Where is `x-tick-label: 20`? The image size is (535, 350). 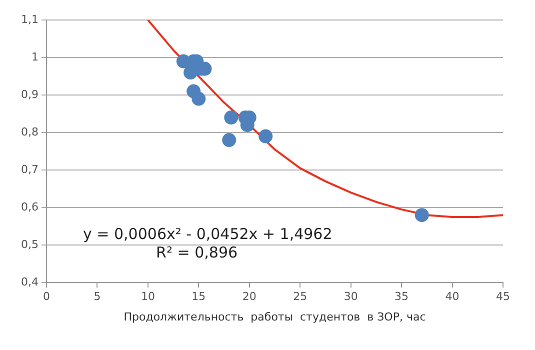
x-tick-label: 20 is located at coordinates (249, 297).